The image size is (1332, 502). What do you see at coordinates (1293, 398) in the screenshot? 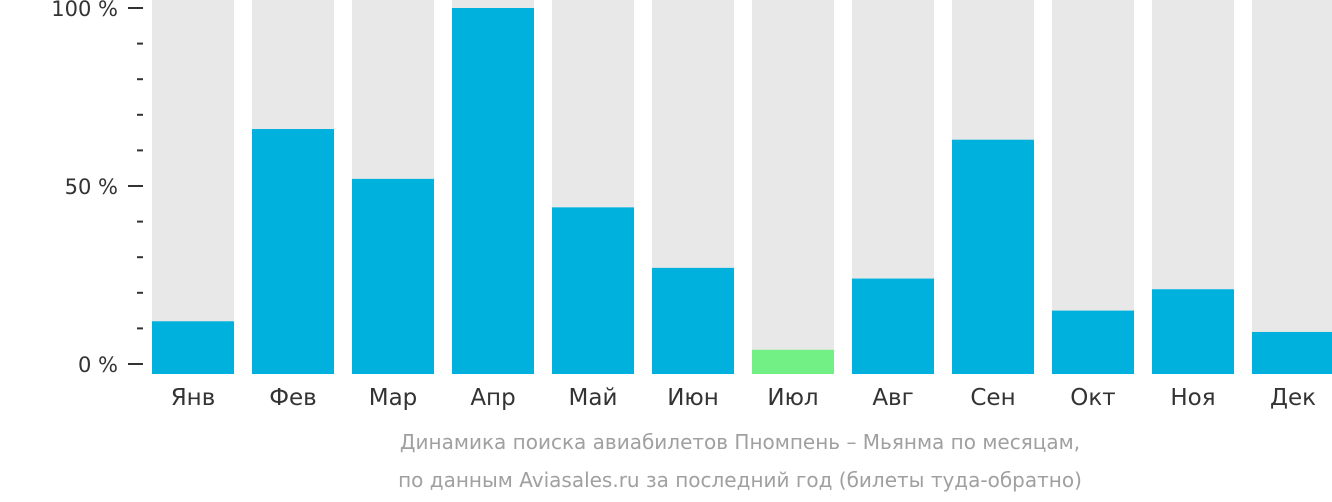
I see `x-tick-label: Дек` at bounding box center [1293, 398].